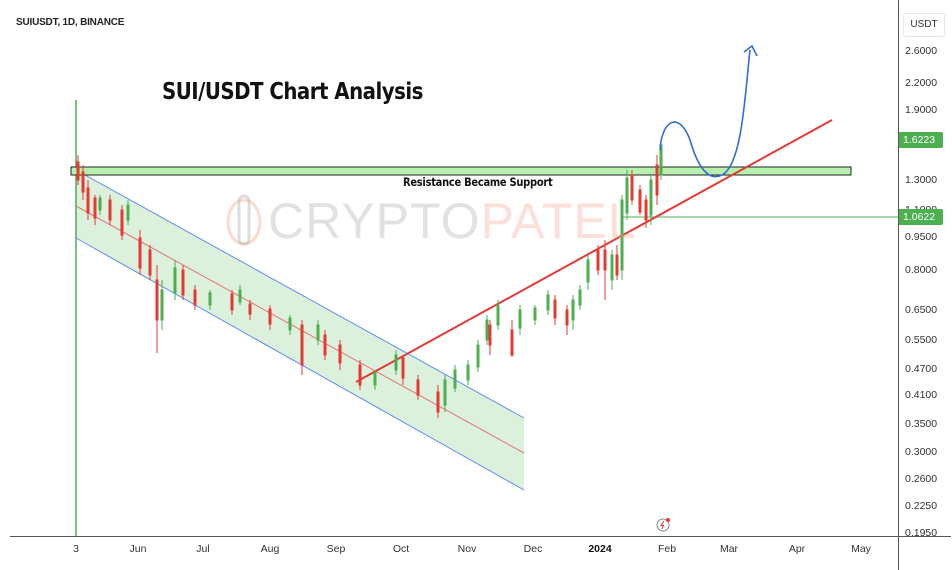  What do you see at coordinates (480, 536) in the screenshot?
I see `x-axis-border` at bounding box center [480, 536].